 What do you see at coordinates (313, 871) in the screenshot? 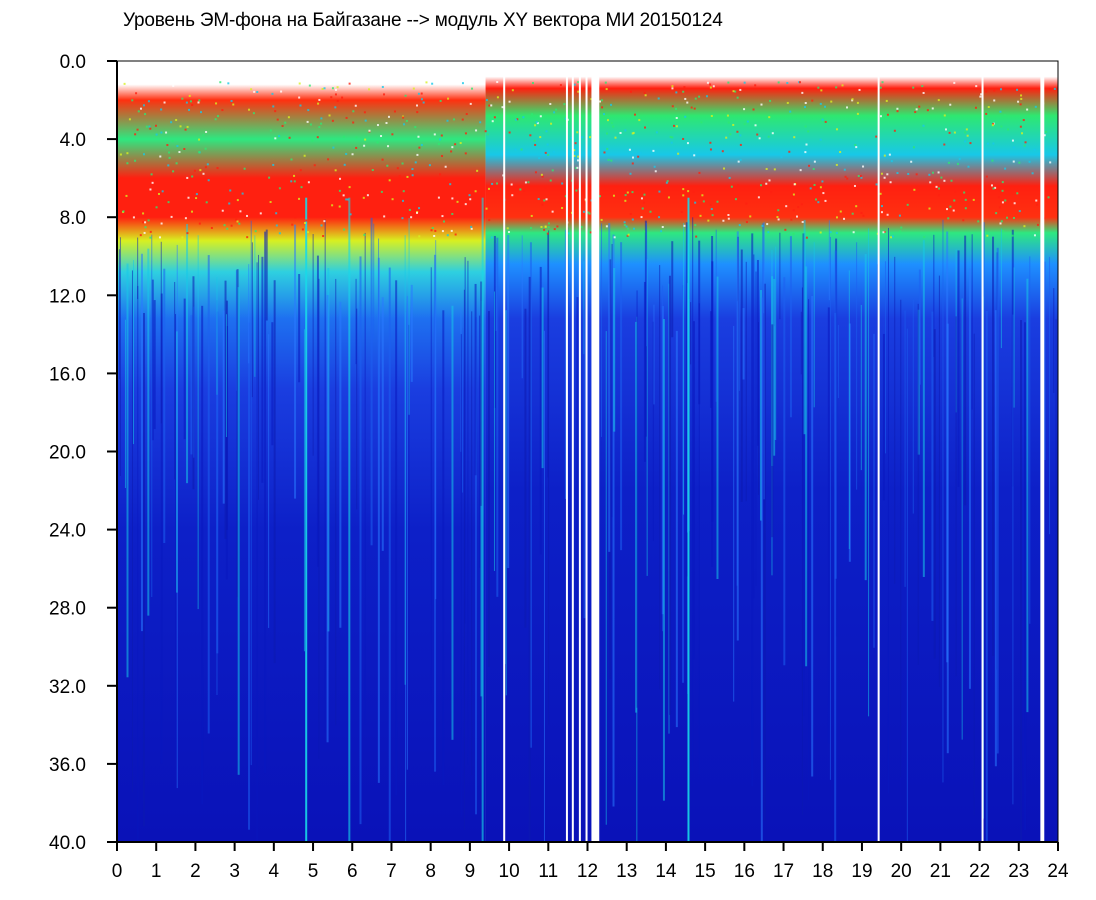
I see `x-tick-label: 5` at bounding box center [313, 871].